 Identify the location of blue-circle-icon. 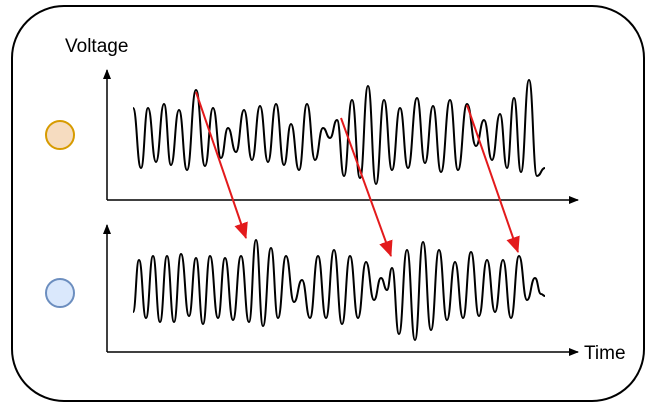
(60, 293).